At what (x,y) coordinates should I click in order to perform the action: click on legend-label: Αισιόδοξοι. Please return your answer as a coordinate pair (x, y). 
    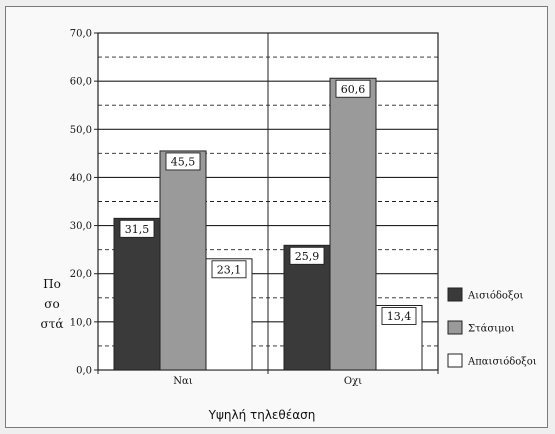
    Looking at the image, I should click on (495, 296).